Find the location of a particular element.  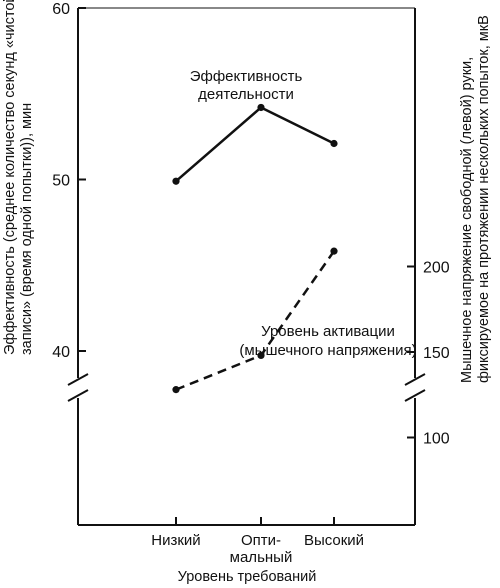

right-axis-break is located at coordinates (415, 387).